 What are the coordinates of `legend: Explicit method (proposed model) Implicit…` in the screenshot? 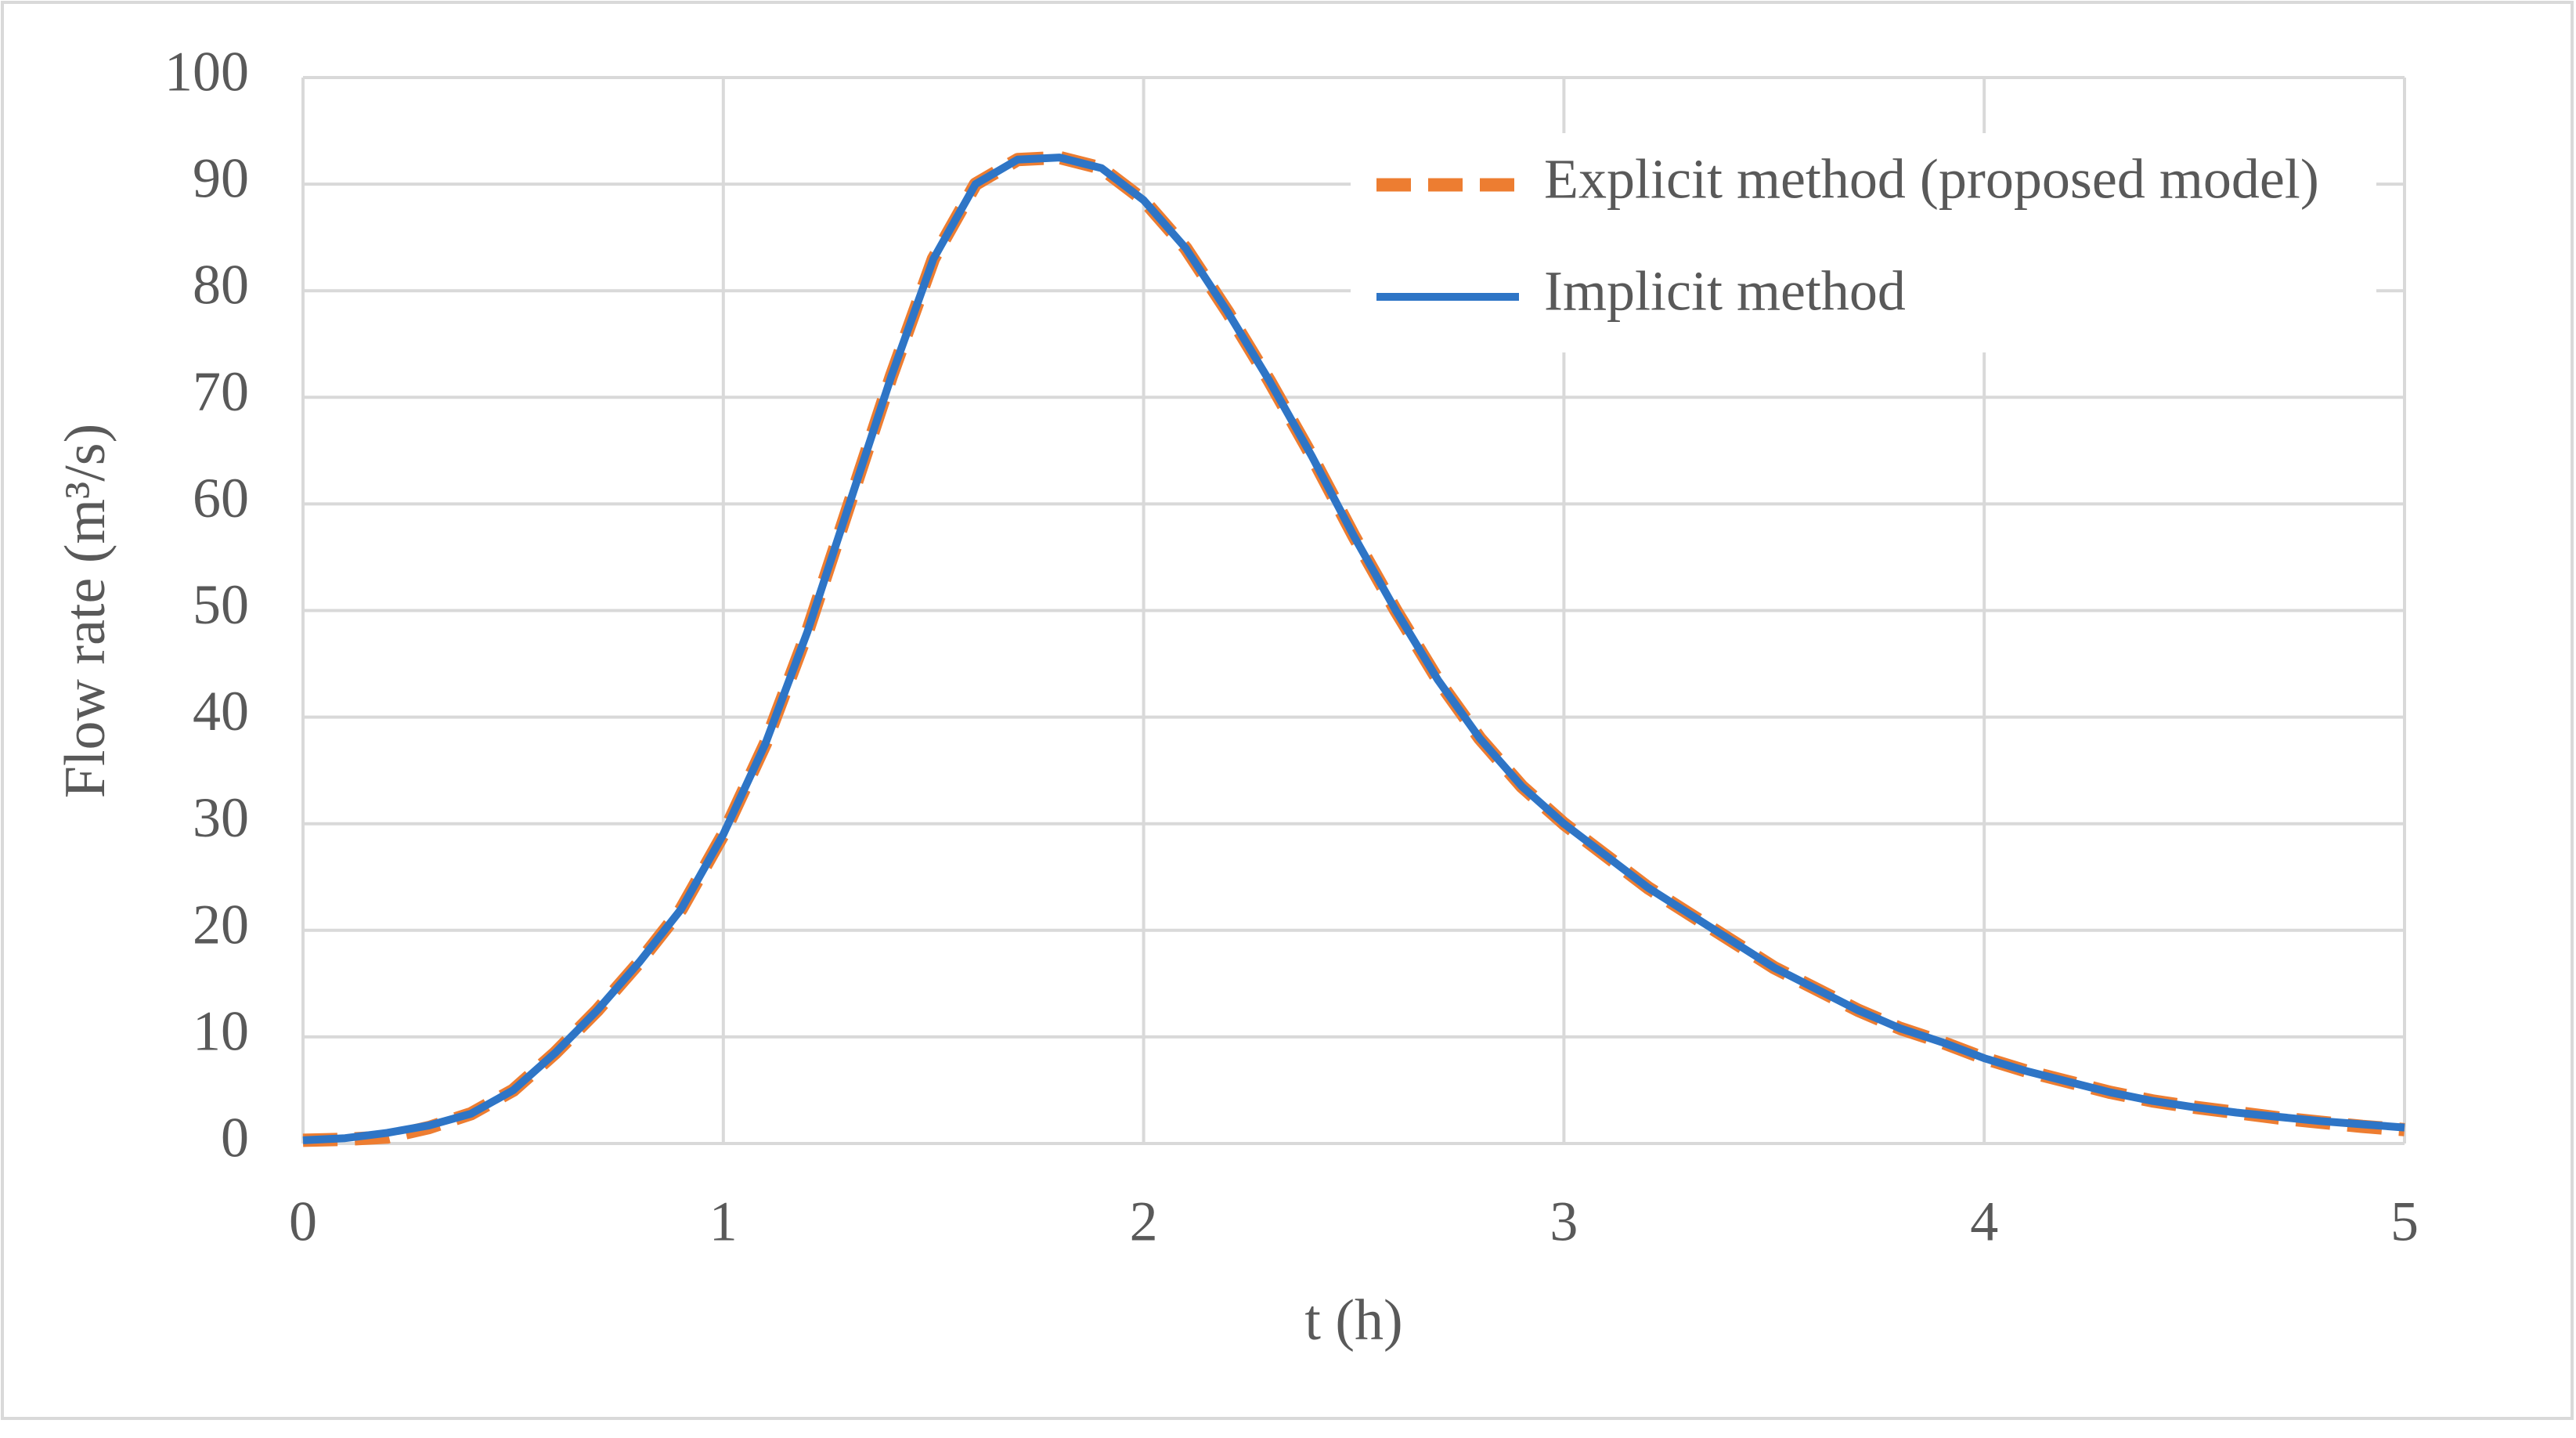 It's located at (1864, 242).